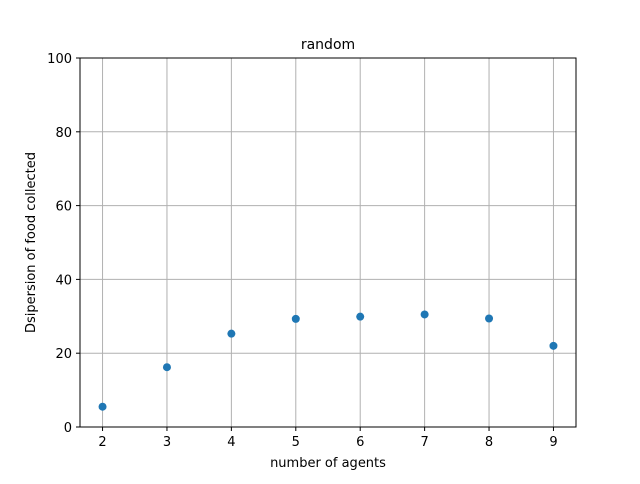 This screenshot has height=484, width=640. What do you see at coordinates (68, 428) in the screenshot?
I see `y-tick-label: 0` at bounding box center [68, 428].